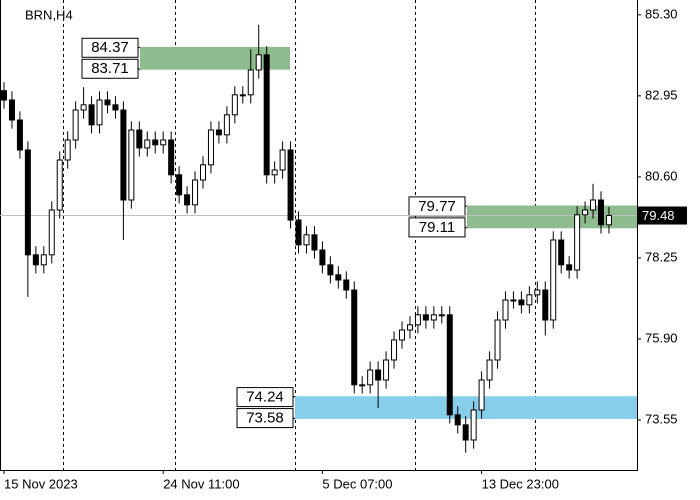  Describe the element at coordinates (265, 418) in the screenshot. I see `zone-low-label: 73.58` at that location.